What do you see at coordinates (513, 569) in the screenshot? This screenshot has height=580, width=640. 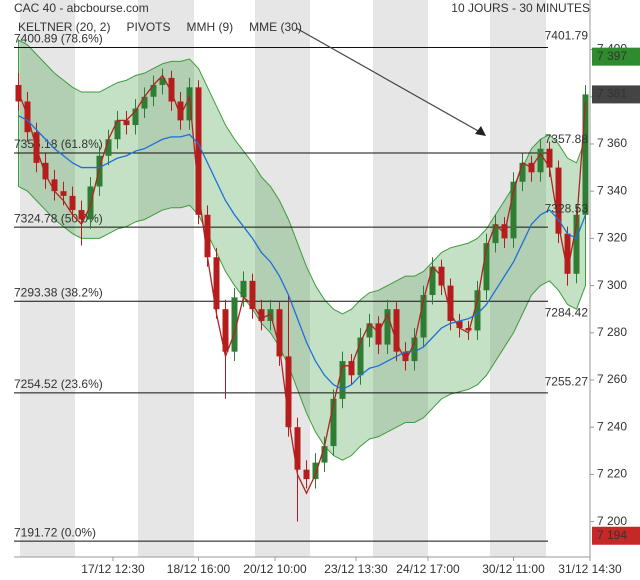 I see `x-tick-label: 30/12 11:00` at bounding box center [513, 569].